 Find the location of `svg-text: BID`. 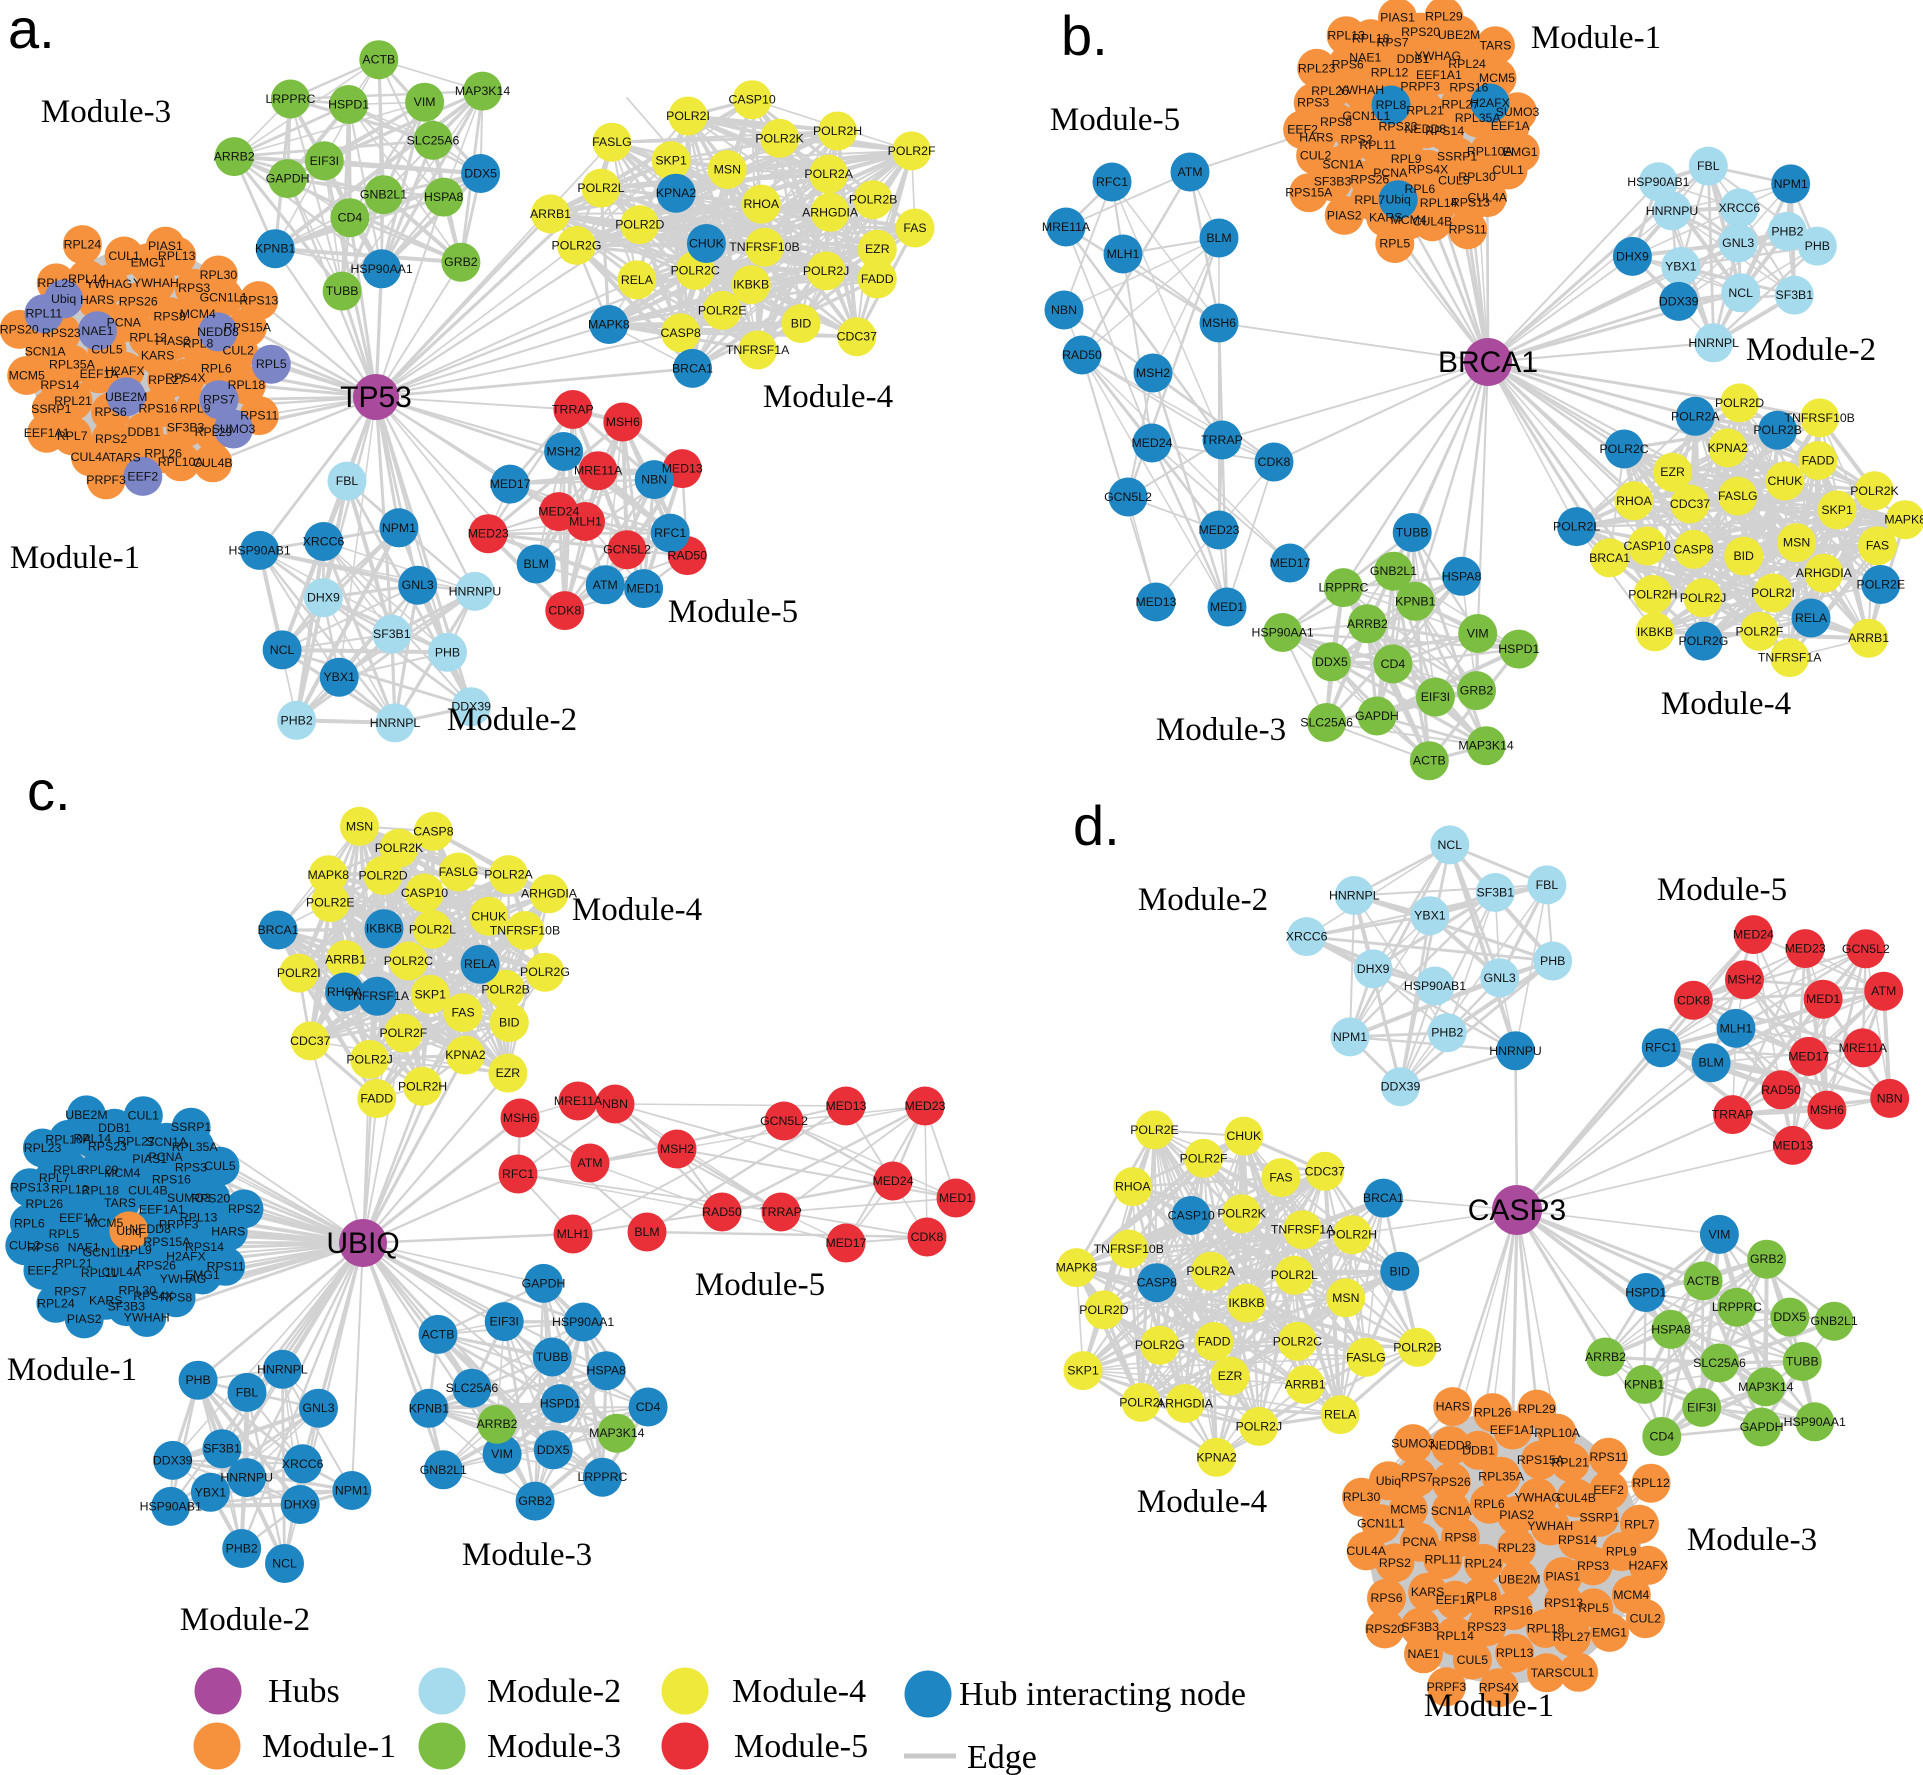

svg-text: BID is located at coordinates (509, 1023).